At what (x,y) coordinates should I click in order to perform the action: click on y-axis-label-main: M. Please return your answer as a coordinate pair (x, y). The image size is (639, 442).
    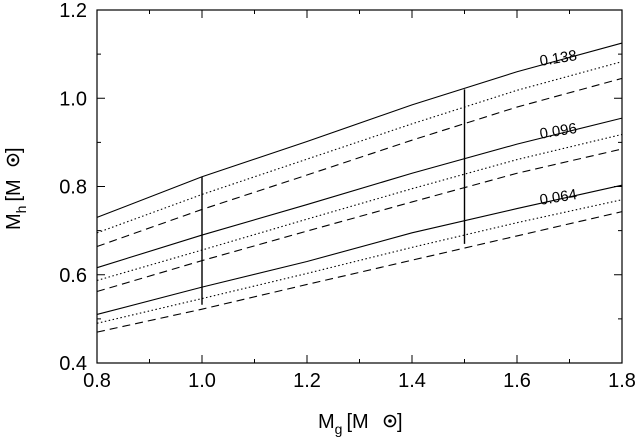
    Looking at the image, I should click on (14, 221).